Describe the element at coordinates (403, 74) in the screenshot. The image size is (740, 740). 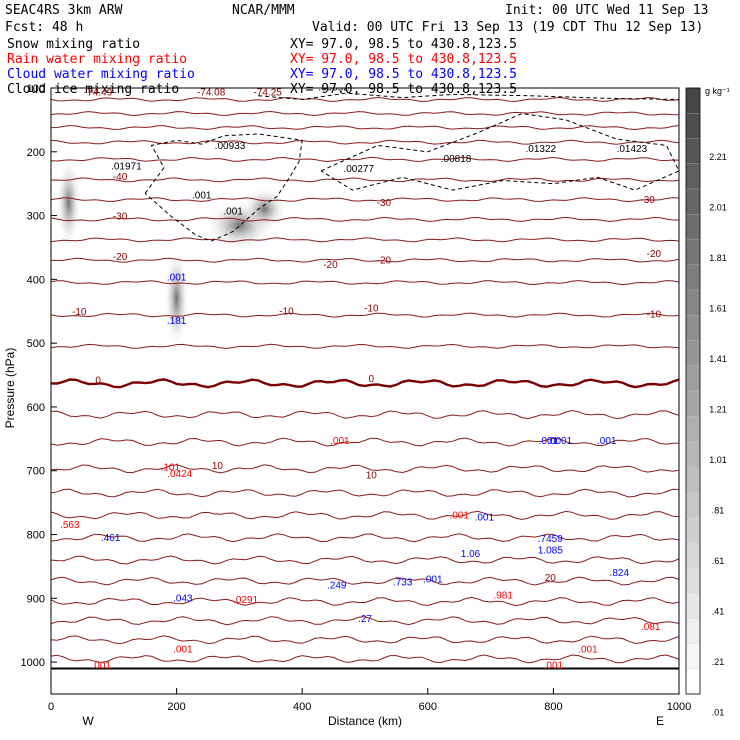
I see `field-cloud-water-xy: XY= 97.0, 98.5 to 430.8,123.5` at that location.